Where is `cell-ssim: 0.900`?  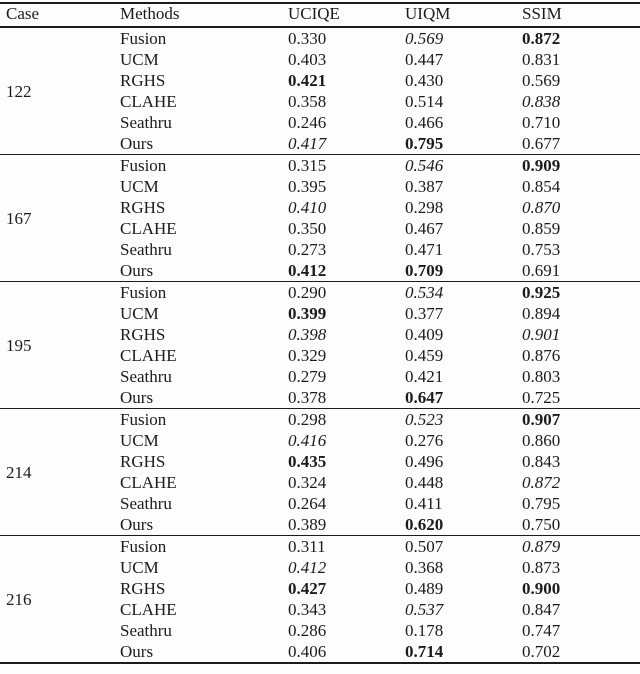 cell-ssim: 0.900 is located at coordinates (541, 588).